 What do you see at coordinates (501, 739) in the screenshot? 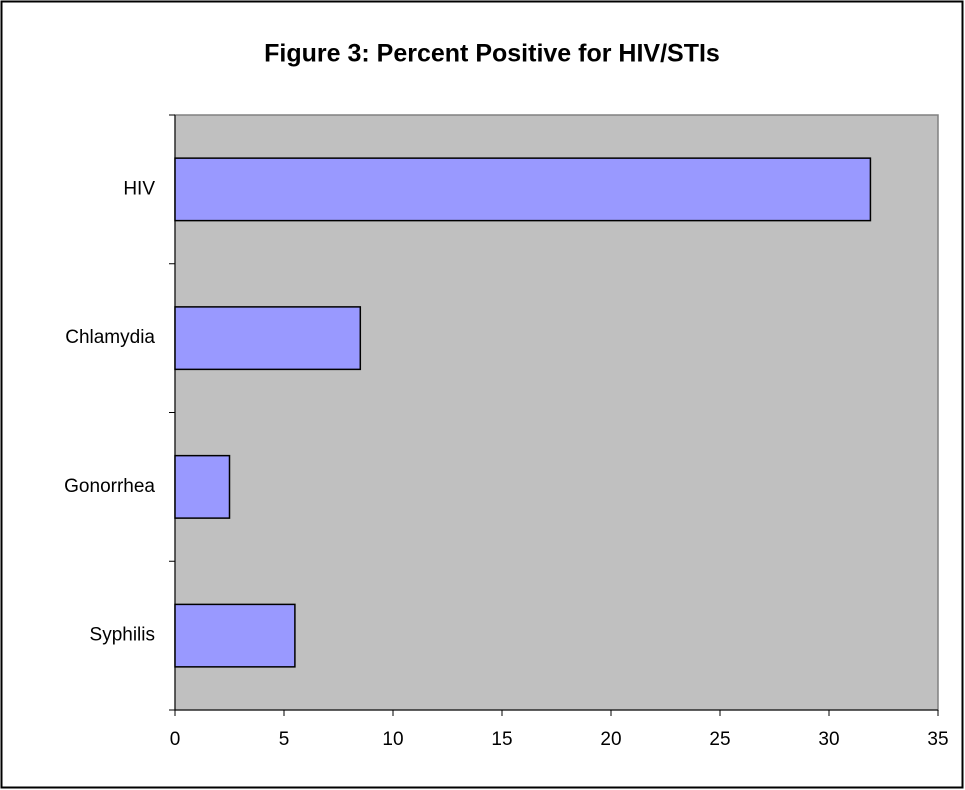
I see `x-tick-label: 15` at bounding box center [501, 739].